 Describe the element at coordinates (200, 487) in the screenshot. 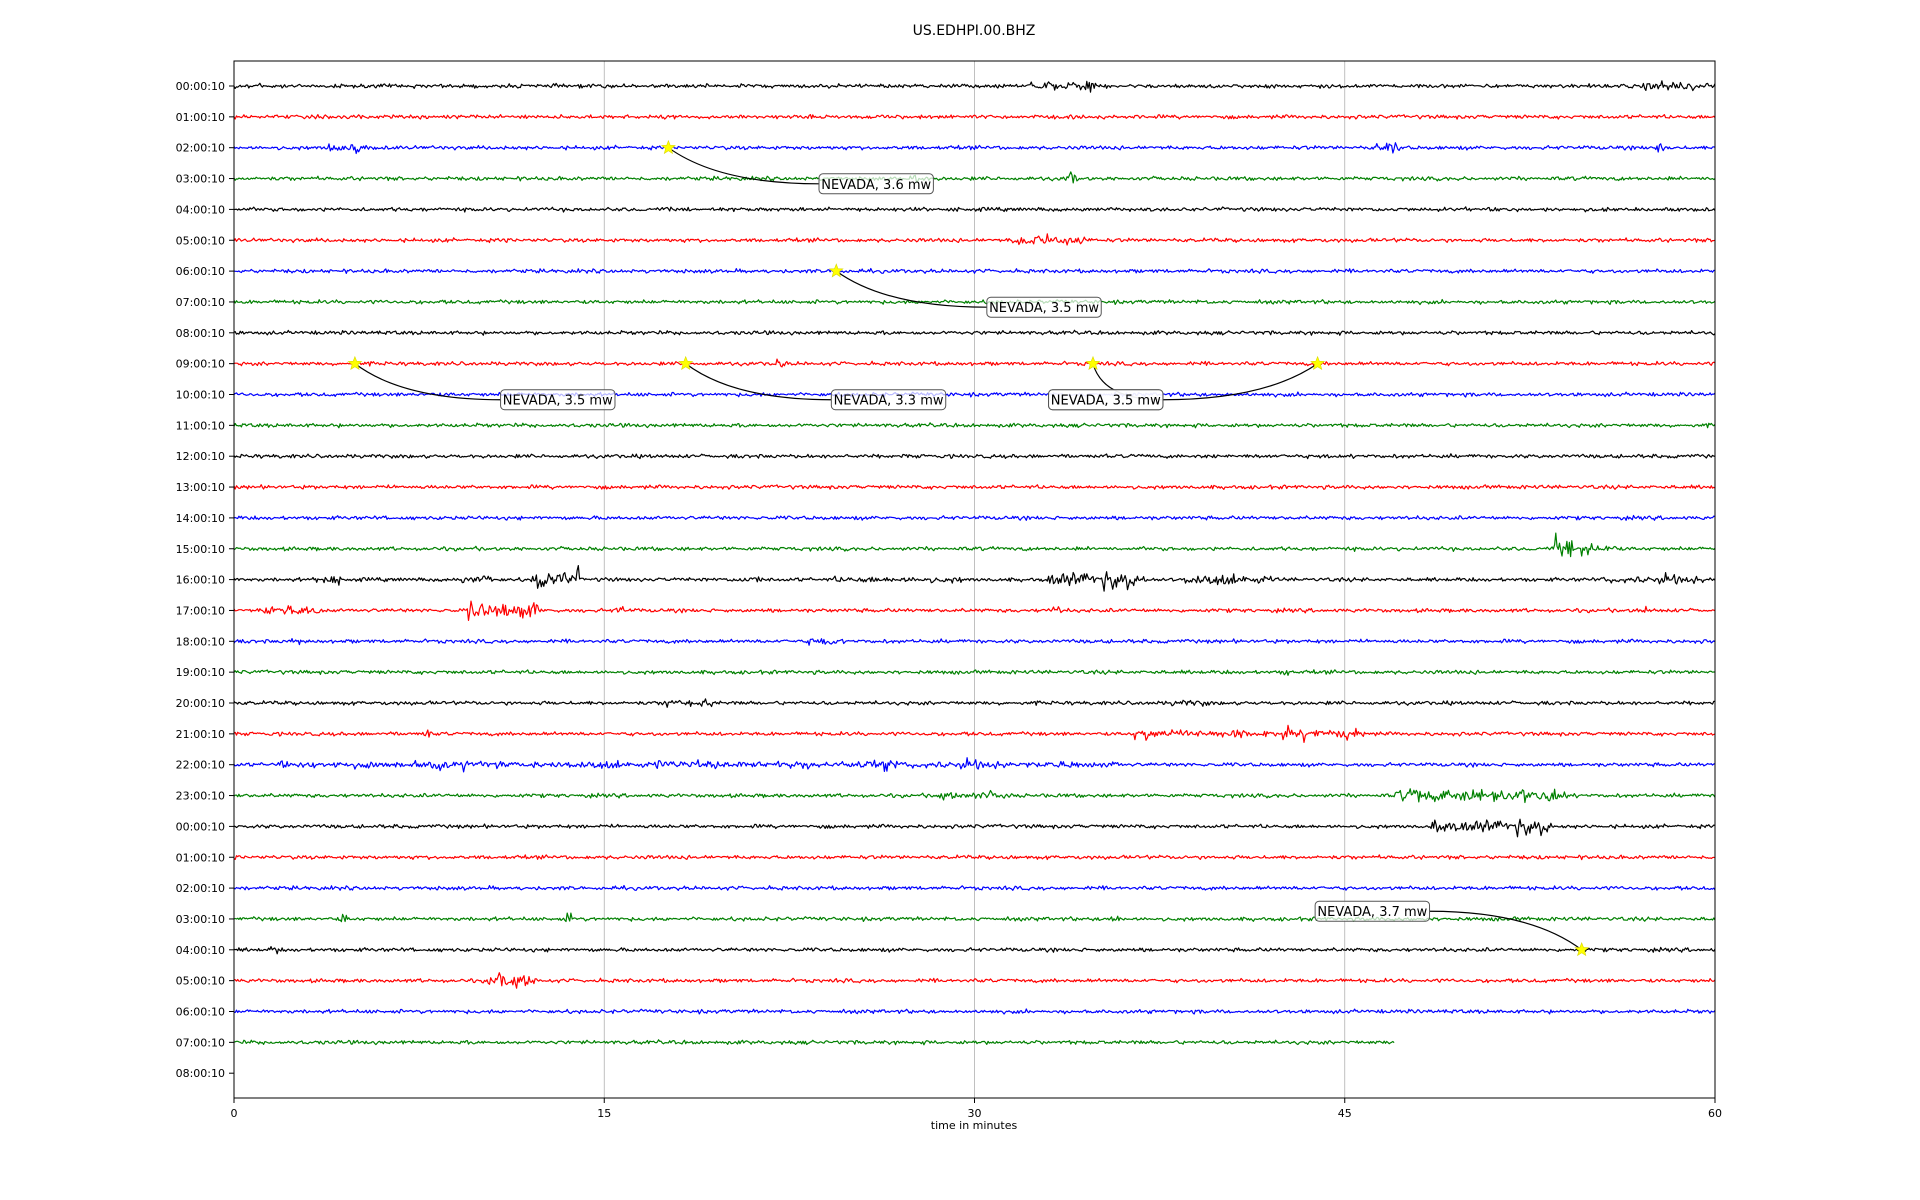

I see `row-time-label: 13:00:10` at that location.